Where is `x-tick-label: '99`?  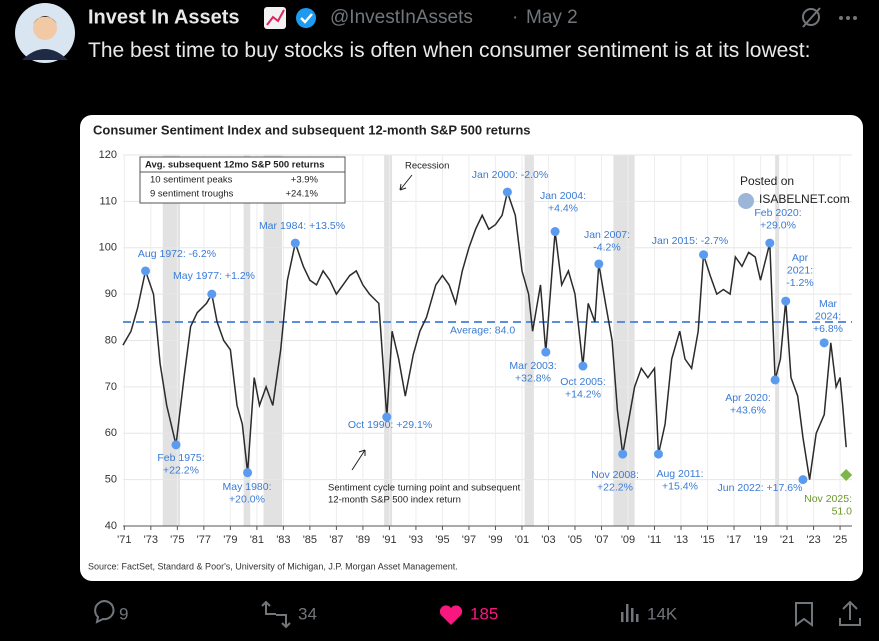 x-tick-label: '99 is located at coordinates (495, 540).